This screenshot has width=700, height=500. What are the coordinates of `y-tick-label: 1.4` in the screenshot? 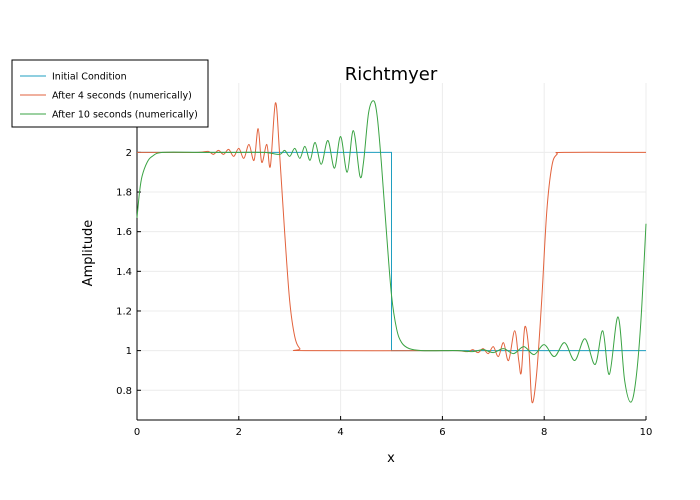 It's located at (124, 272).